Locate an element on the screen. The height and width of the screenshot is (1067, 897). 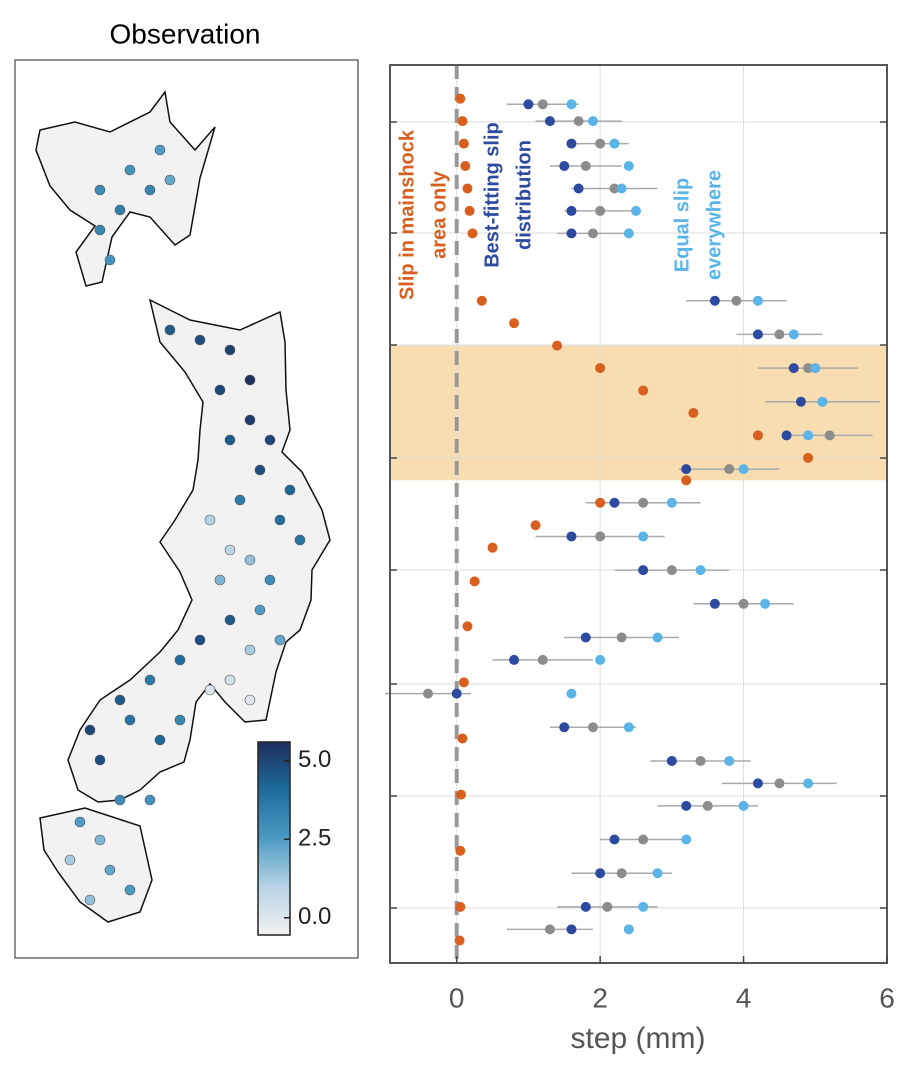
series-annotation: distribution is located at coordinates (524, 195).